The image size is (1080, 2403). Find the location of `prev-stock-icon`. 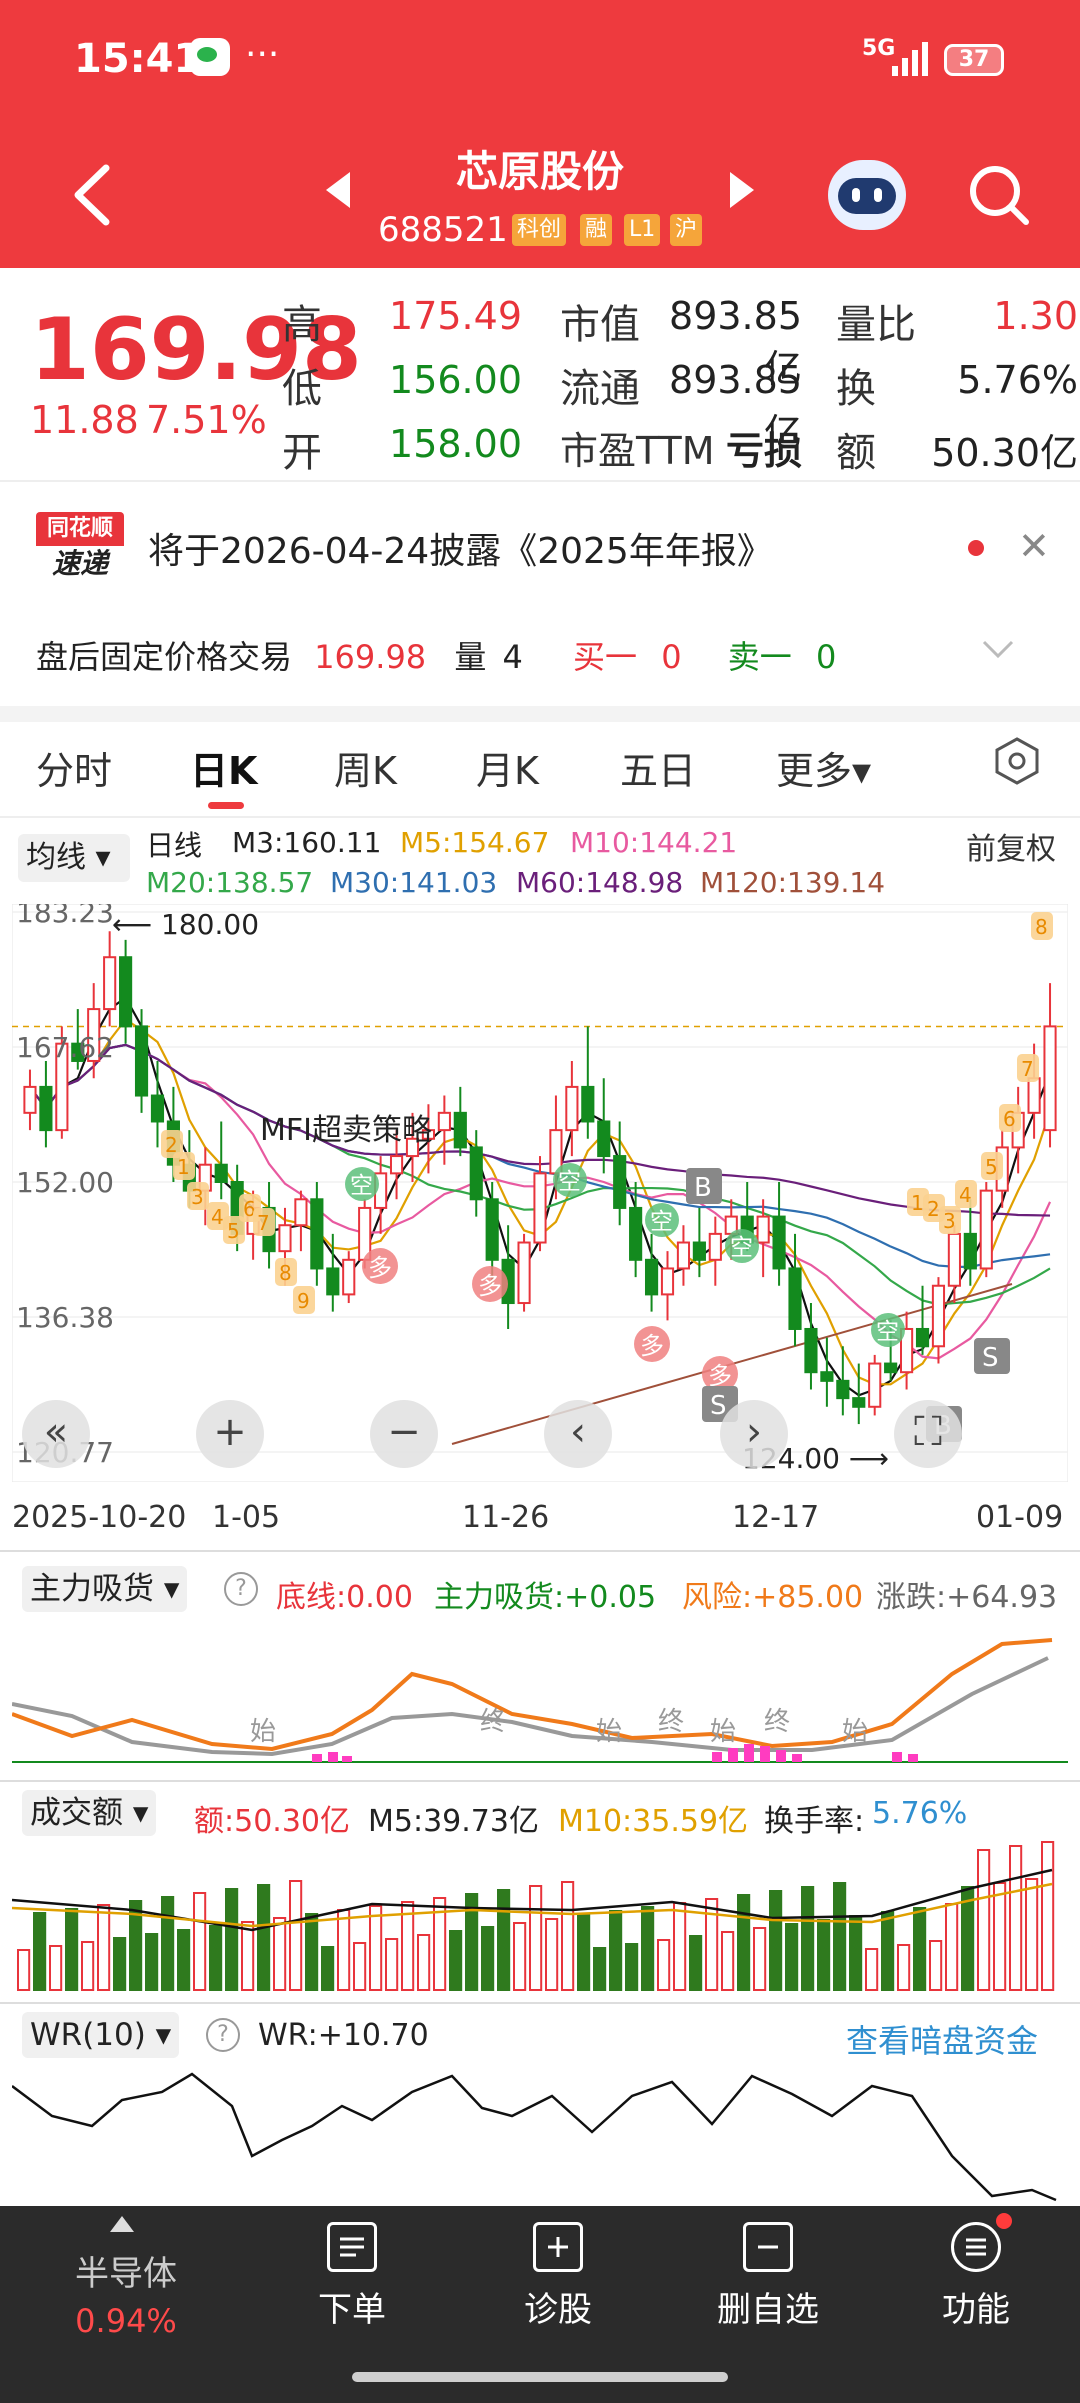

prev-stock-icon is located at coordinates (338, 190).